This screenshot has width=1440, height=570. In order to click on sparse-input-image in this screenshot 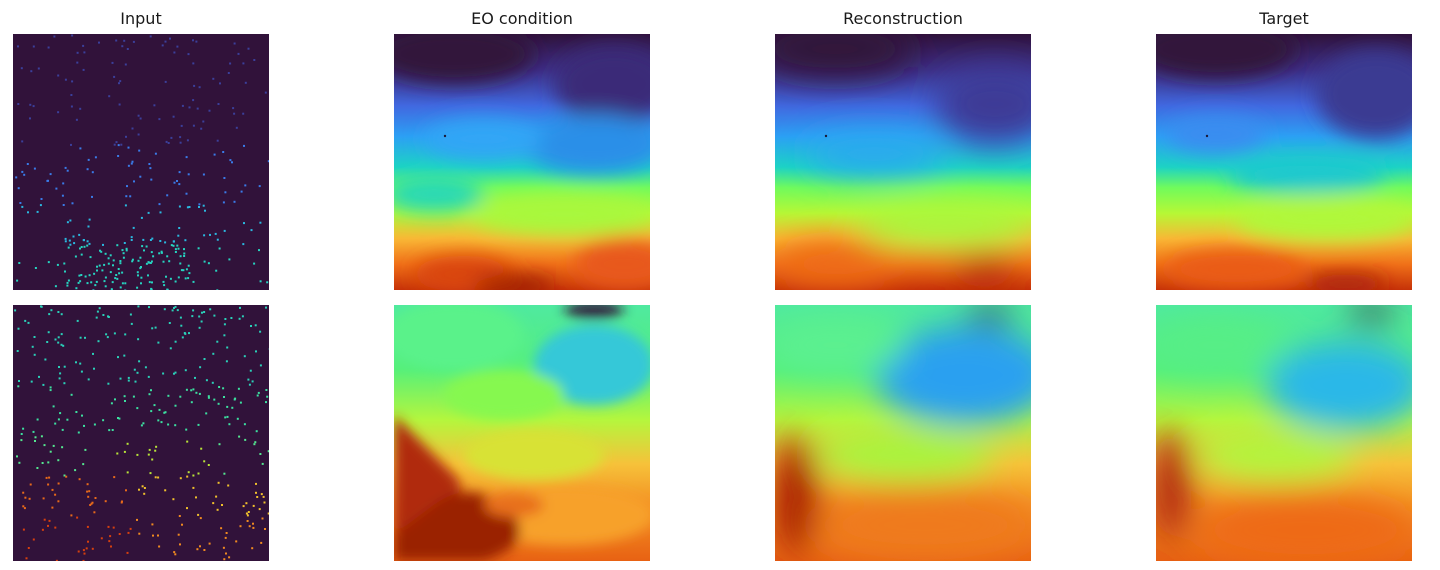, I will do `click(141, 433)`.